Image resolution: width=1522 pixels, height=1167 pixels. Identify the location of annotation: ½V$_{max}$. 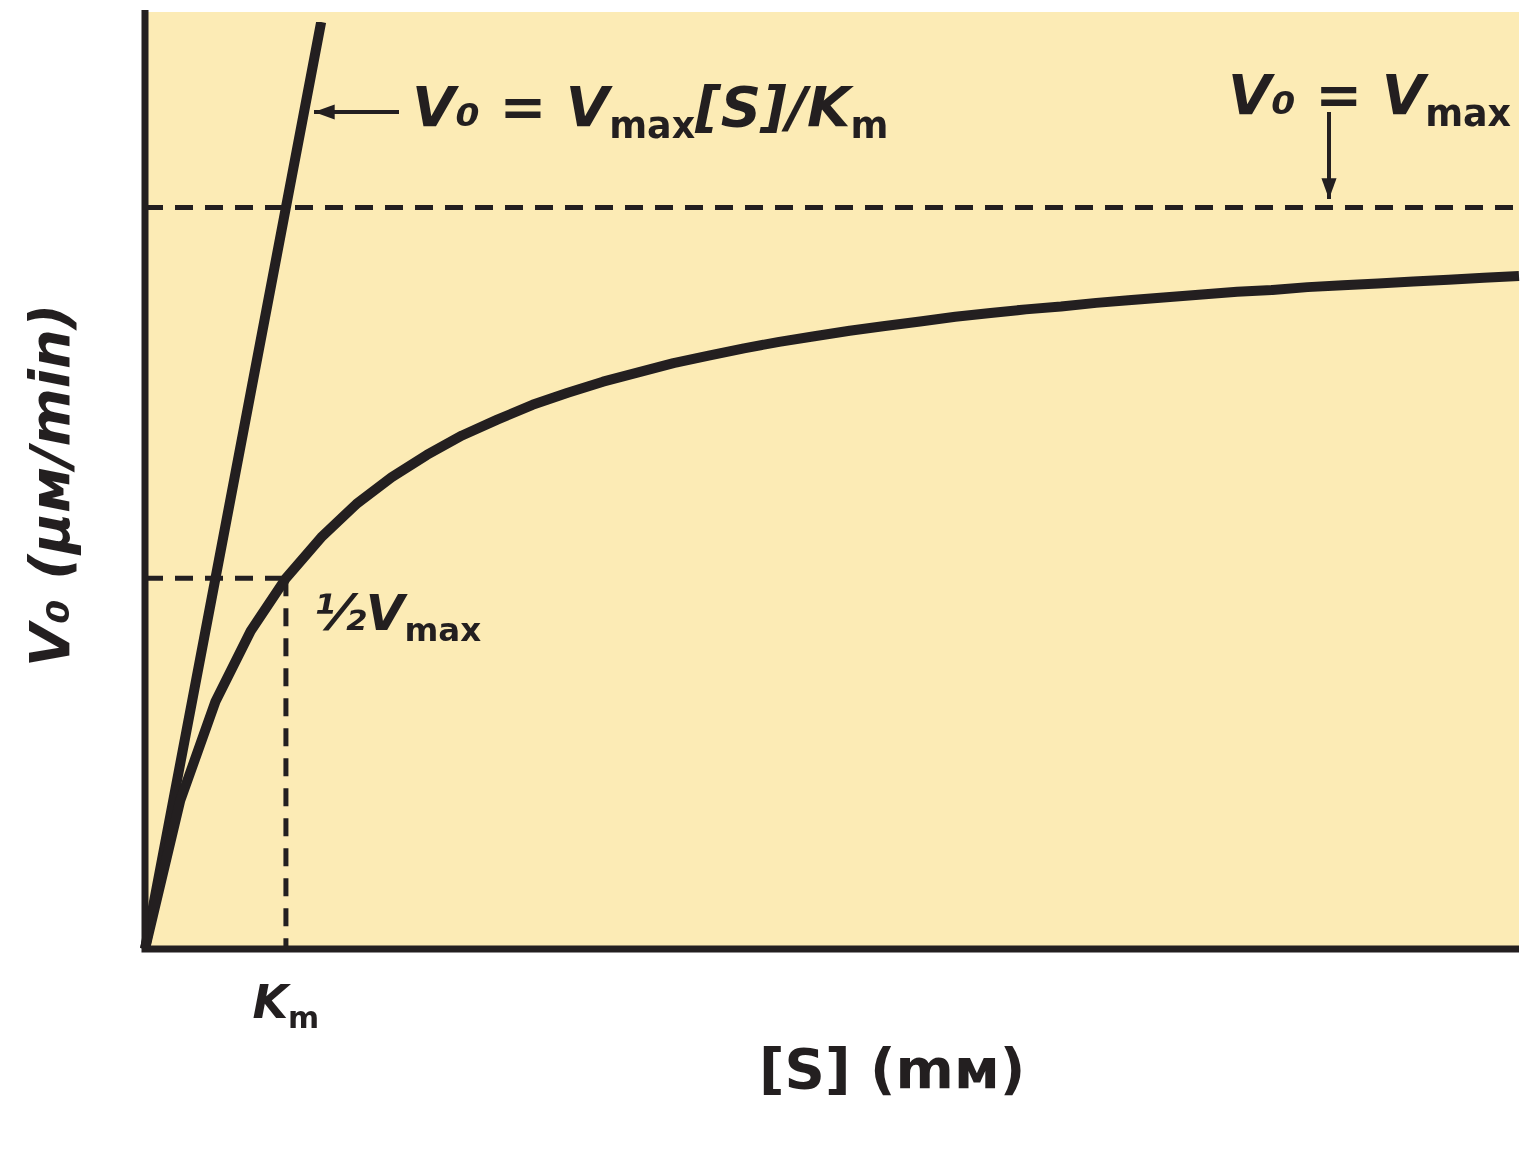
(397, 617).